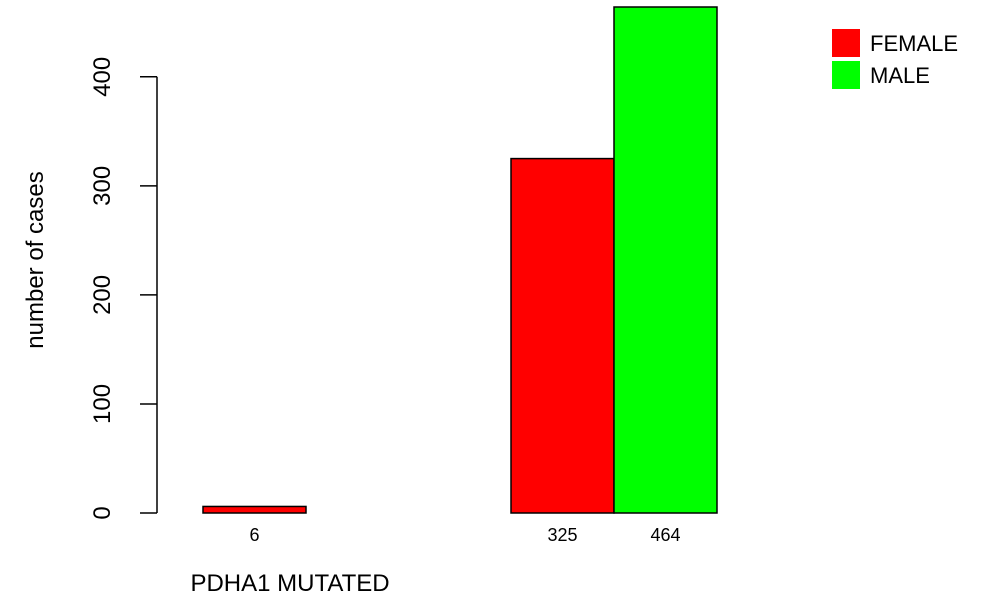  What do you see at coordinates (562, 535) in the screenshot?
I see `bar-value-label: 325` at bounding box center [562, 535].